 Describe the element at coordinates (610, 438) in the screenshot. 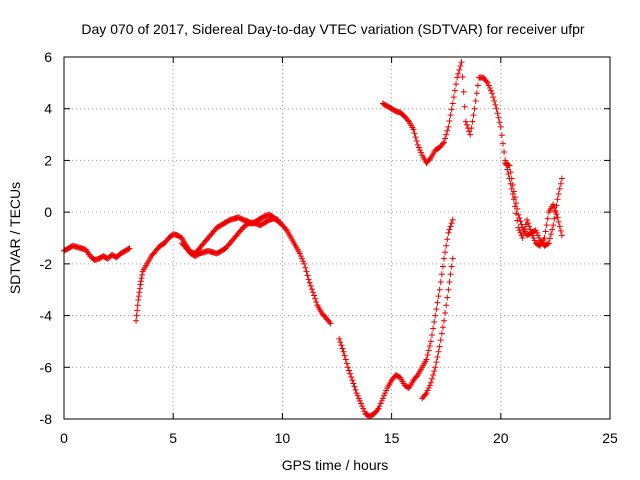

I see `x-tick-label: 25` at that location.